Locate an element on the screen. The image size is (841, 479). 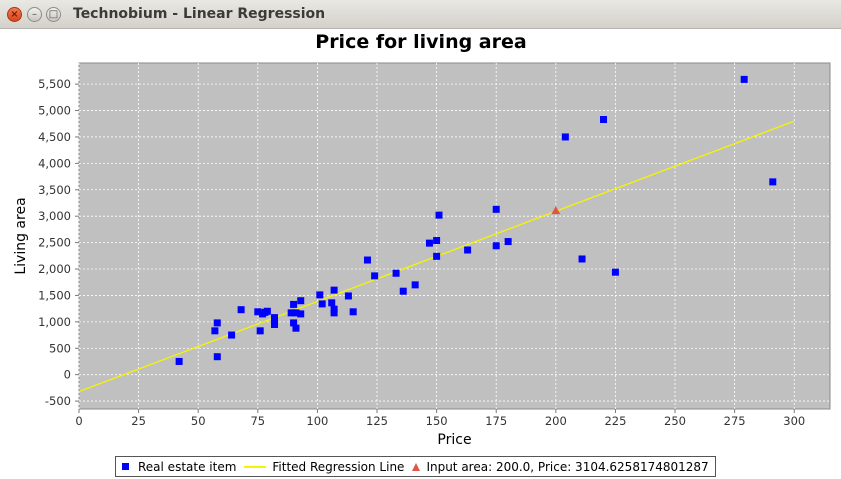
y-tick-label: 2,000 is located at coordinates (54, 269).